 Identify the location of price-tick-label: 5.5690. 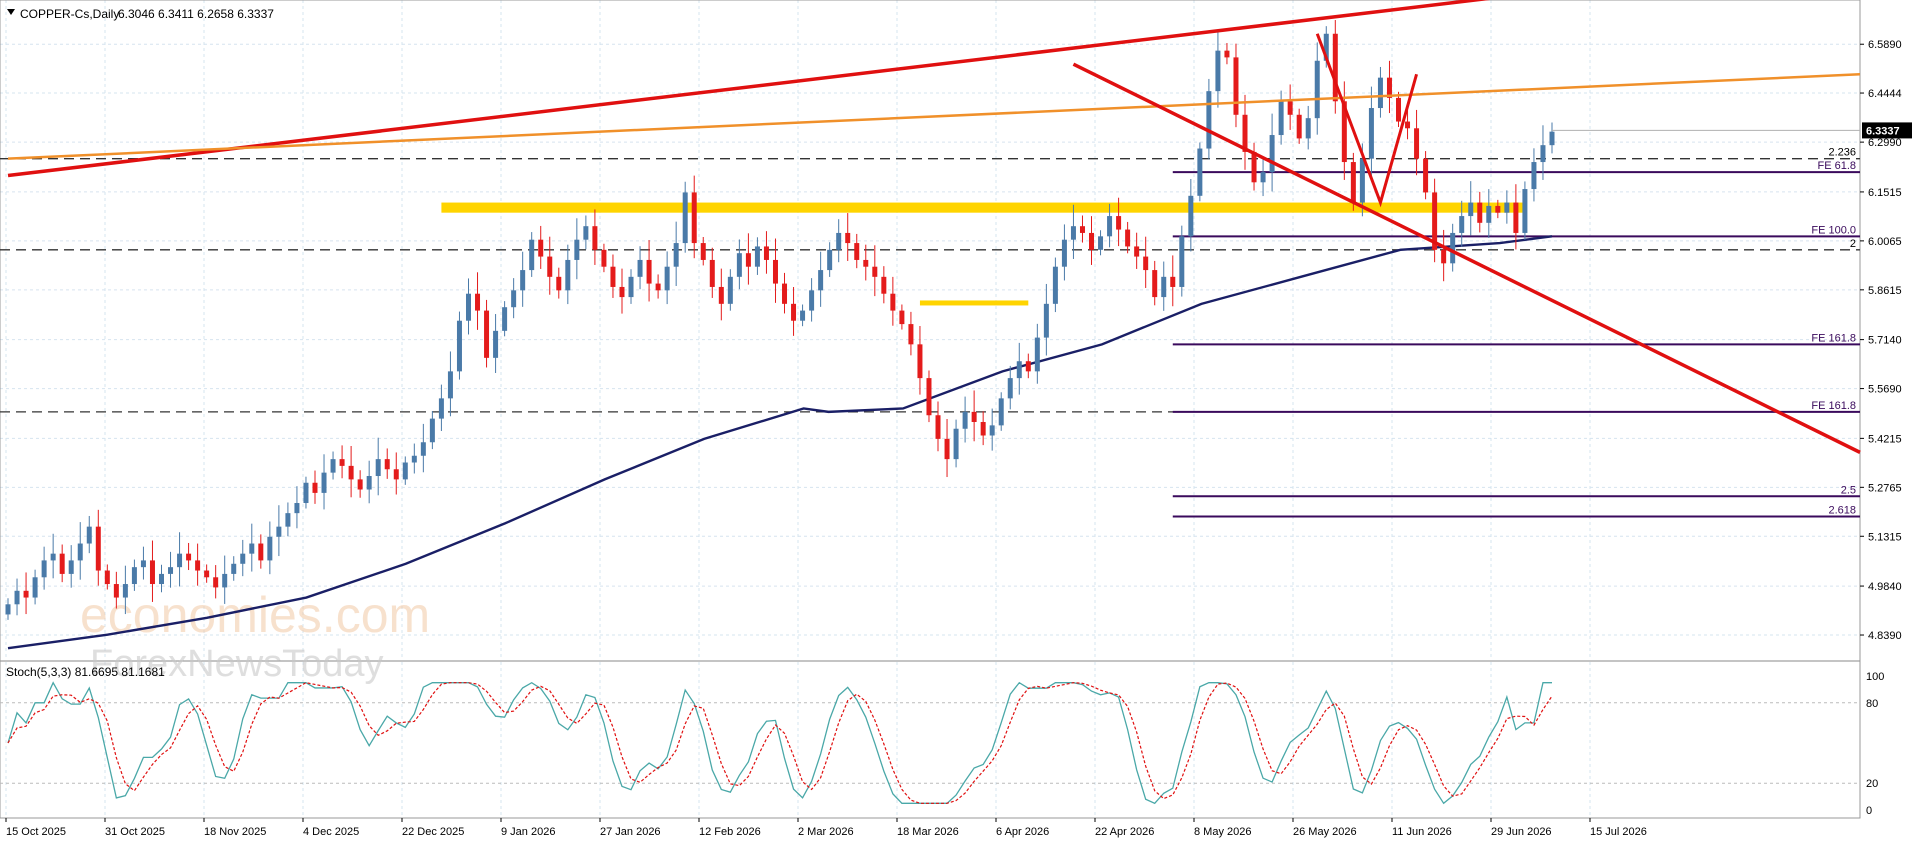
(1885, 390).